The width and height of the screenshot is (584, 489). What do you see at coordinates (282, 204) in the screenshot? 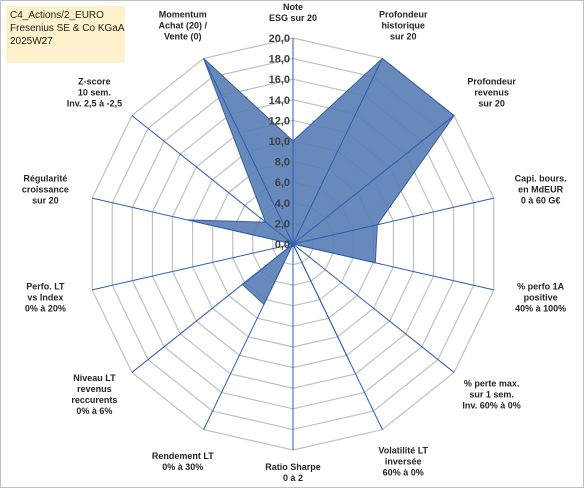
I see `tick-label: 4,0` at bounding box center [282, 204].